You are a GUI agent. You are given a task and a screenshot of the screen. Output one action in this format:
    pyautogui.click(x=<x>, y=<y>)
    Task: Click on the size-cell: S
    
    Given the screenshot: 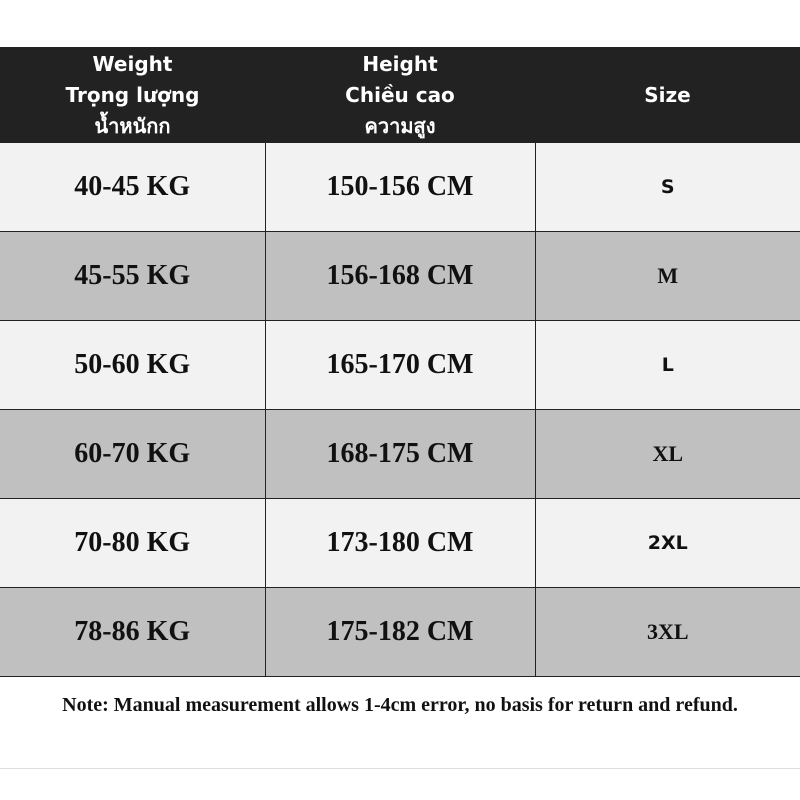 What is the action you would take?
    pyautogui.click(x=667, y=187)
    